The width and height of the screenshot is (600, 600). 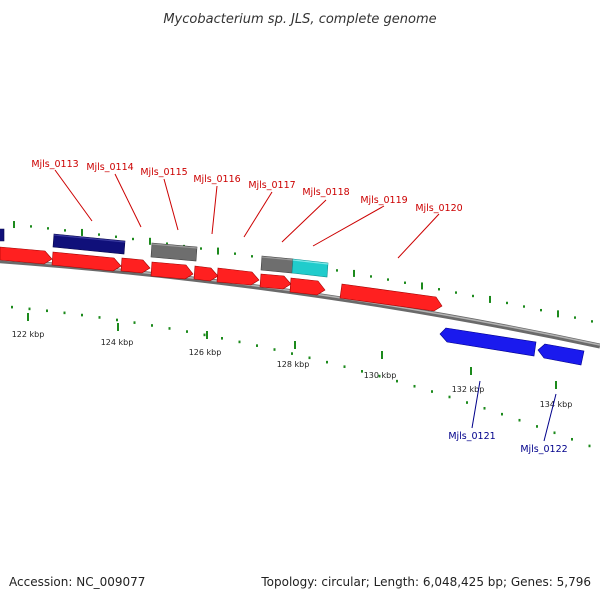 I want to click on map-title: Mycobacterium sp. JLS, complete genome, so click(x=299, y=19).